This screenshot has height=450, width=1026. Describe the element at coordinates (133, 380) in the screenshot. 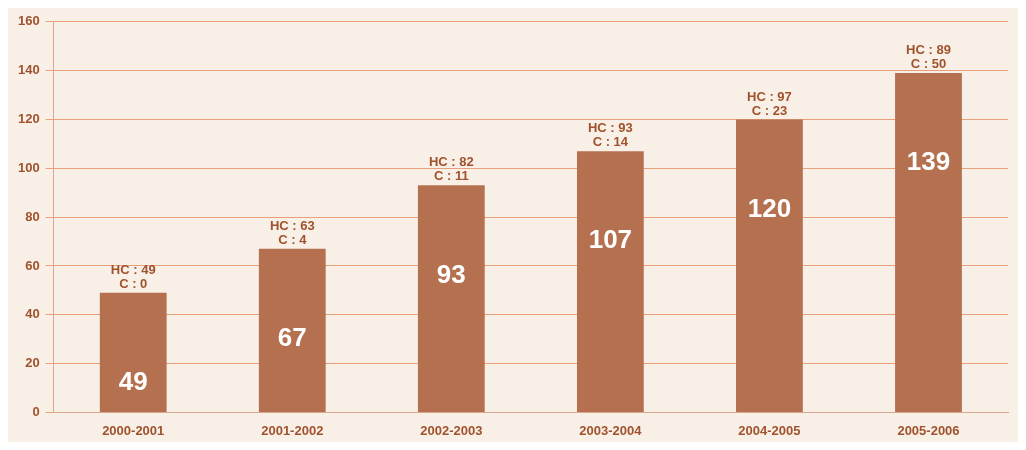

I see `data-label: 49` at that location.